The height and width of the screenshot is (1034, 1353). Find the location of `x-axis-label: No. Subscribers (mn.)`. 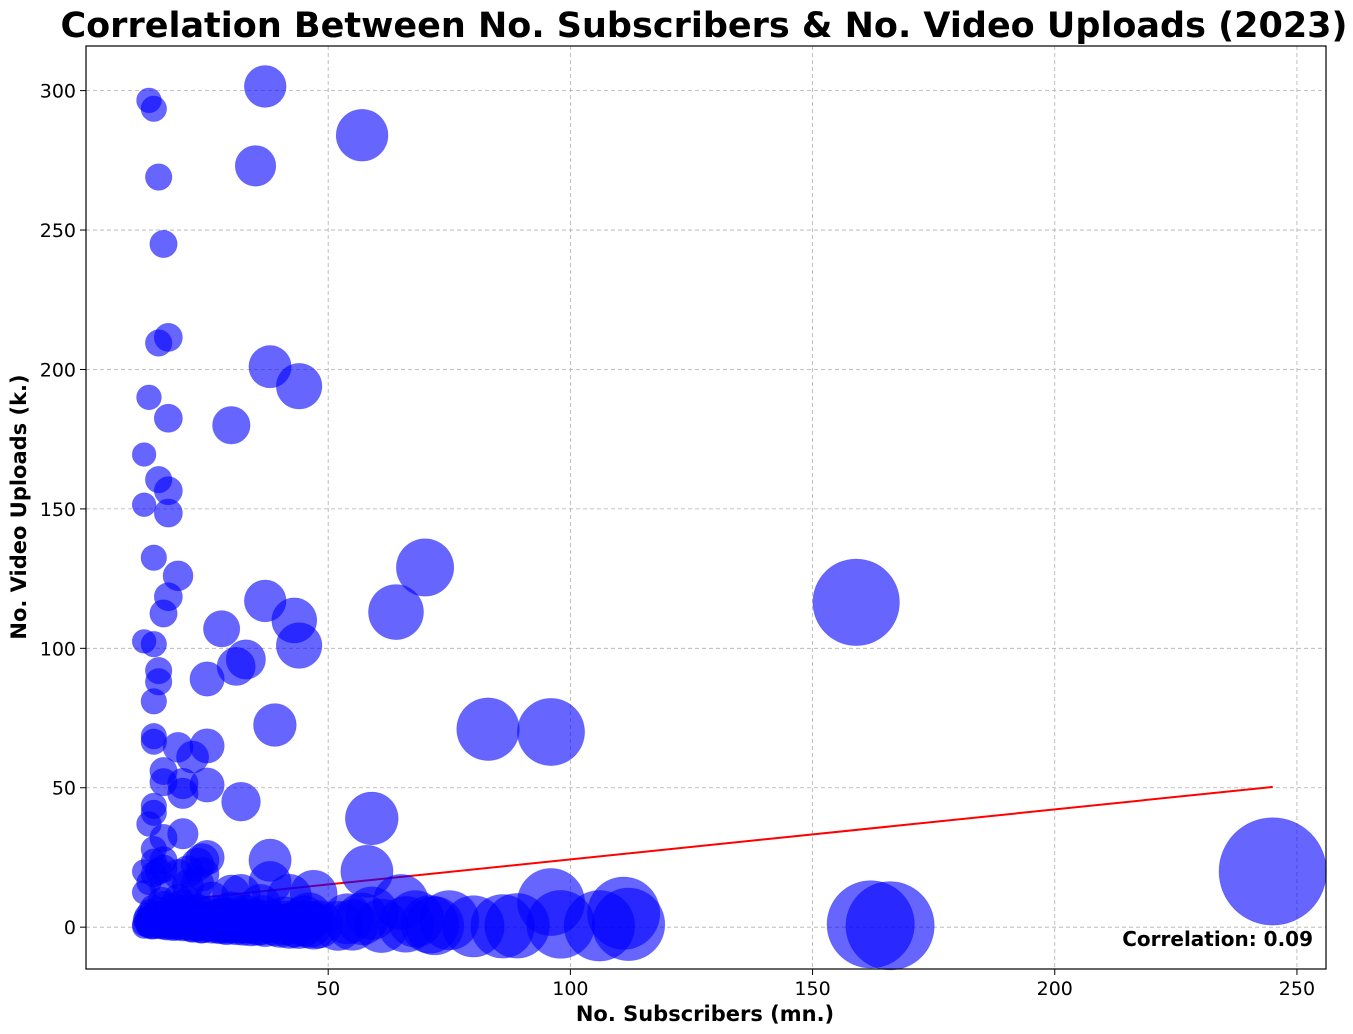

x-axis-label: No. Subscribers (mn.) is located at coordinates (705, 1014).